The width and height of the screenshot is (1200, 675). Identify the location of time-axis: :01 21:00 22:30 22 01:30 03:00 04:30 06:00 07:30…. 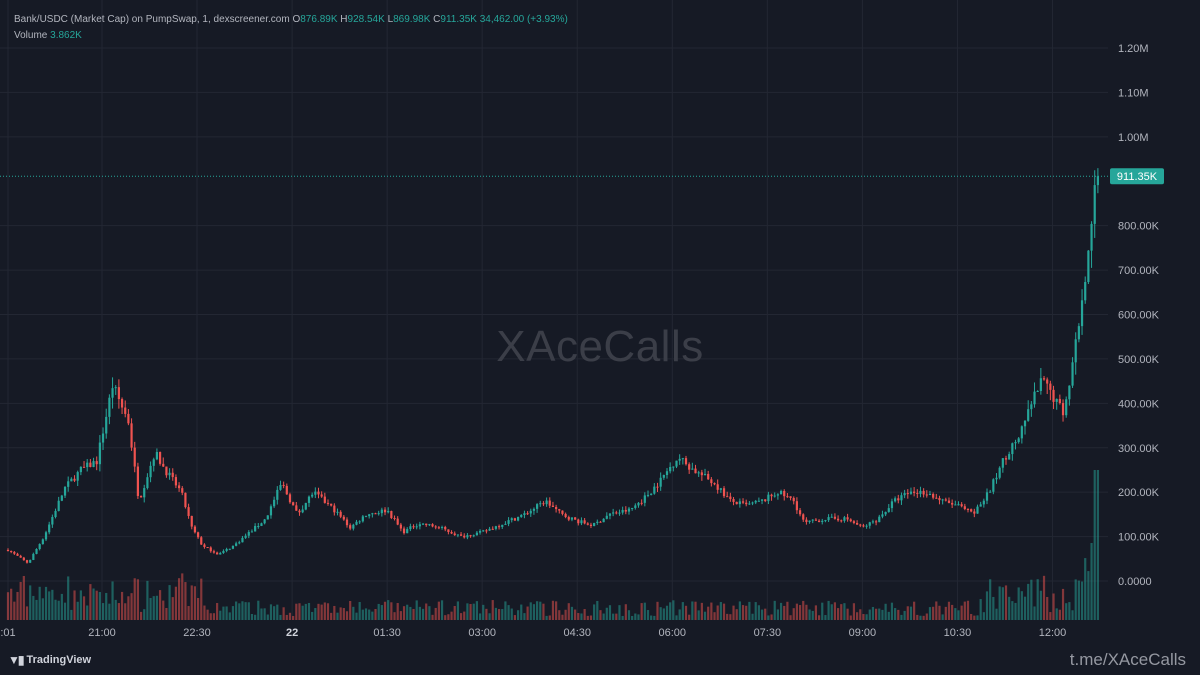
(533, 633).